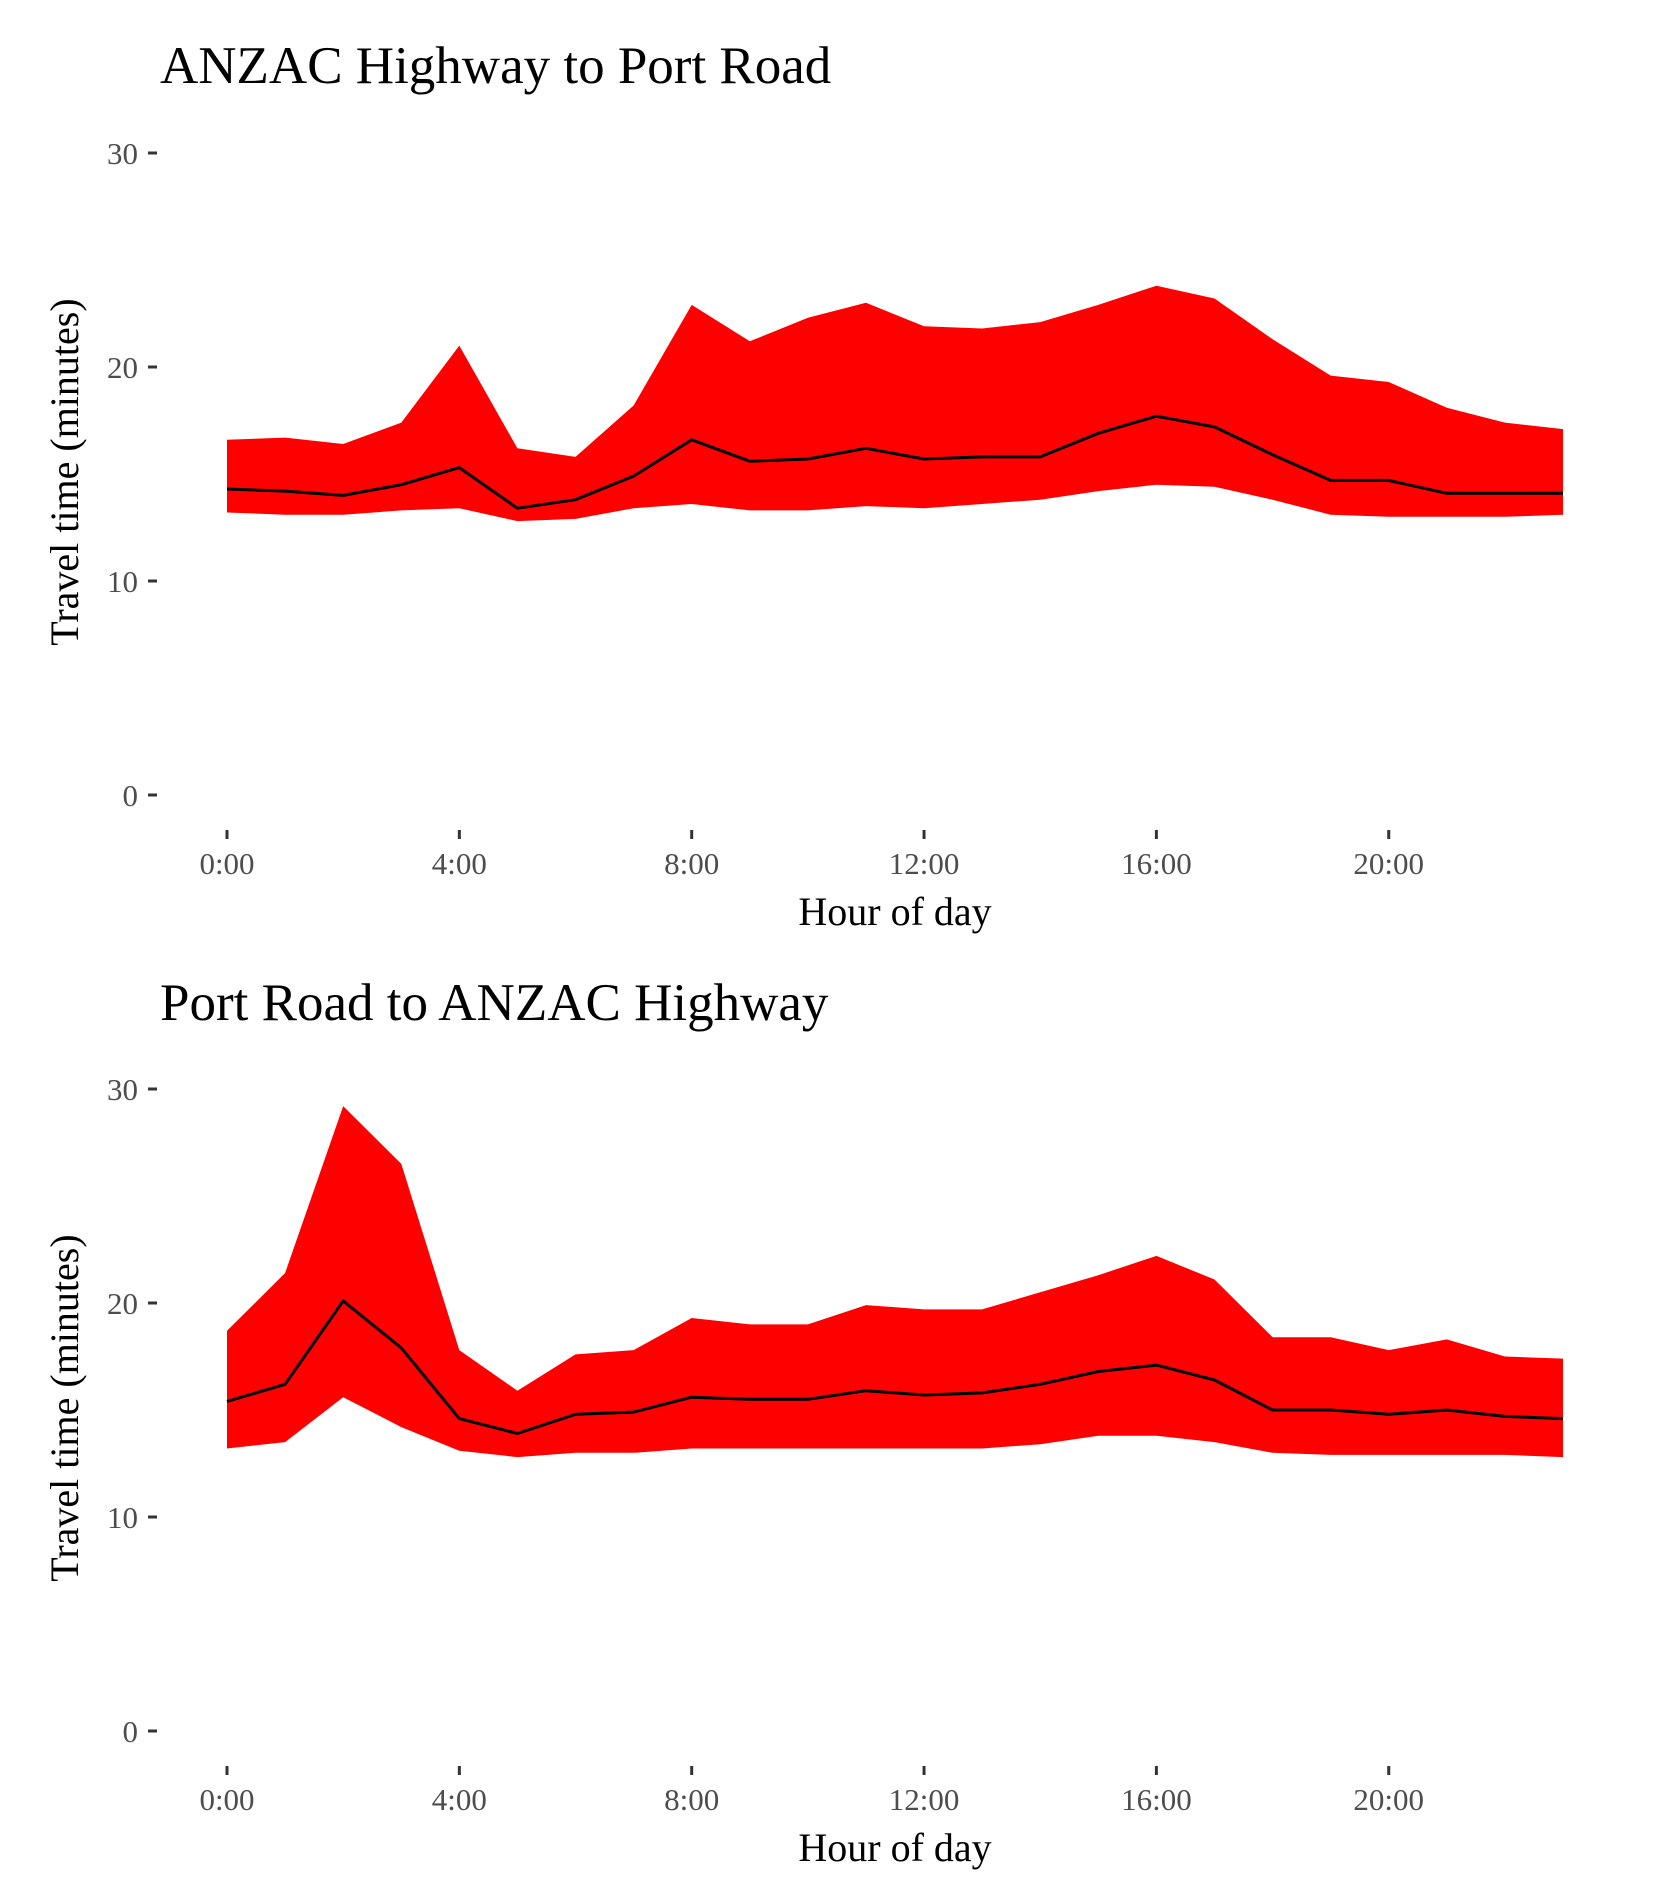 The image size is (1653, 1894). What do you see at coordinates (495, 66) in the screenshot?
I see `chart-title: ANZAC Highway to Port Road` at bounding box center [495, 66].